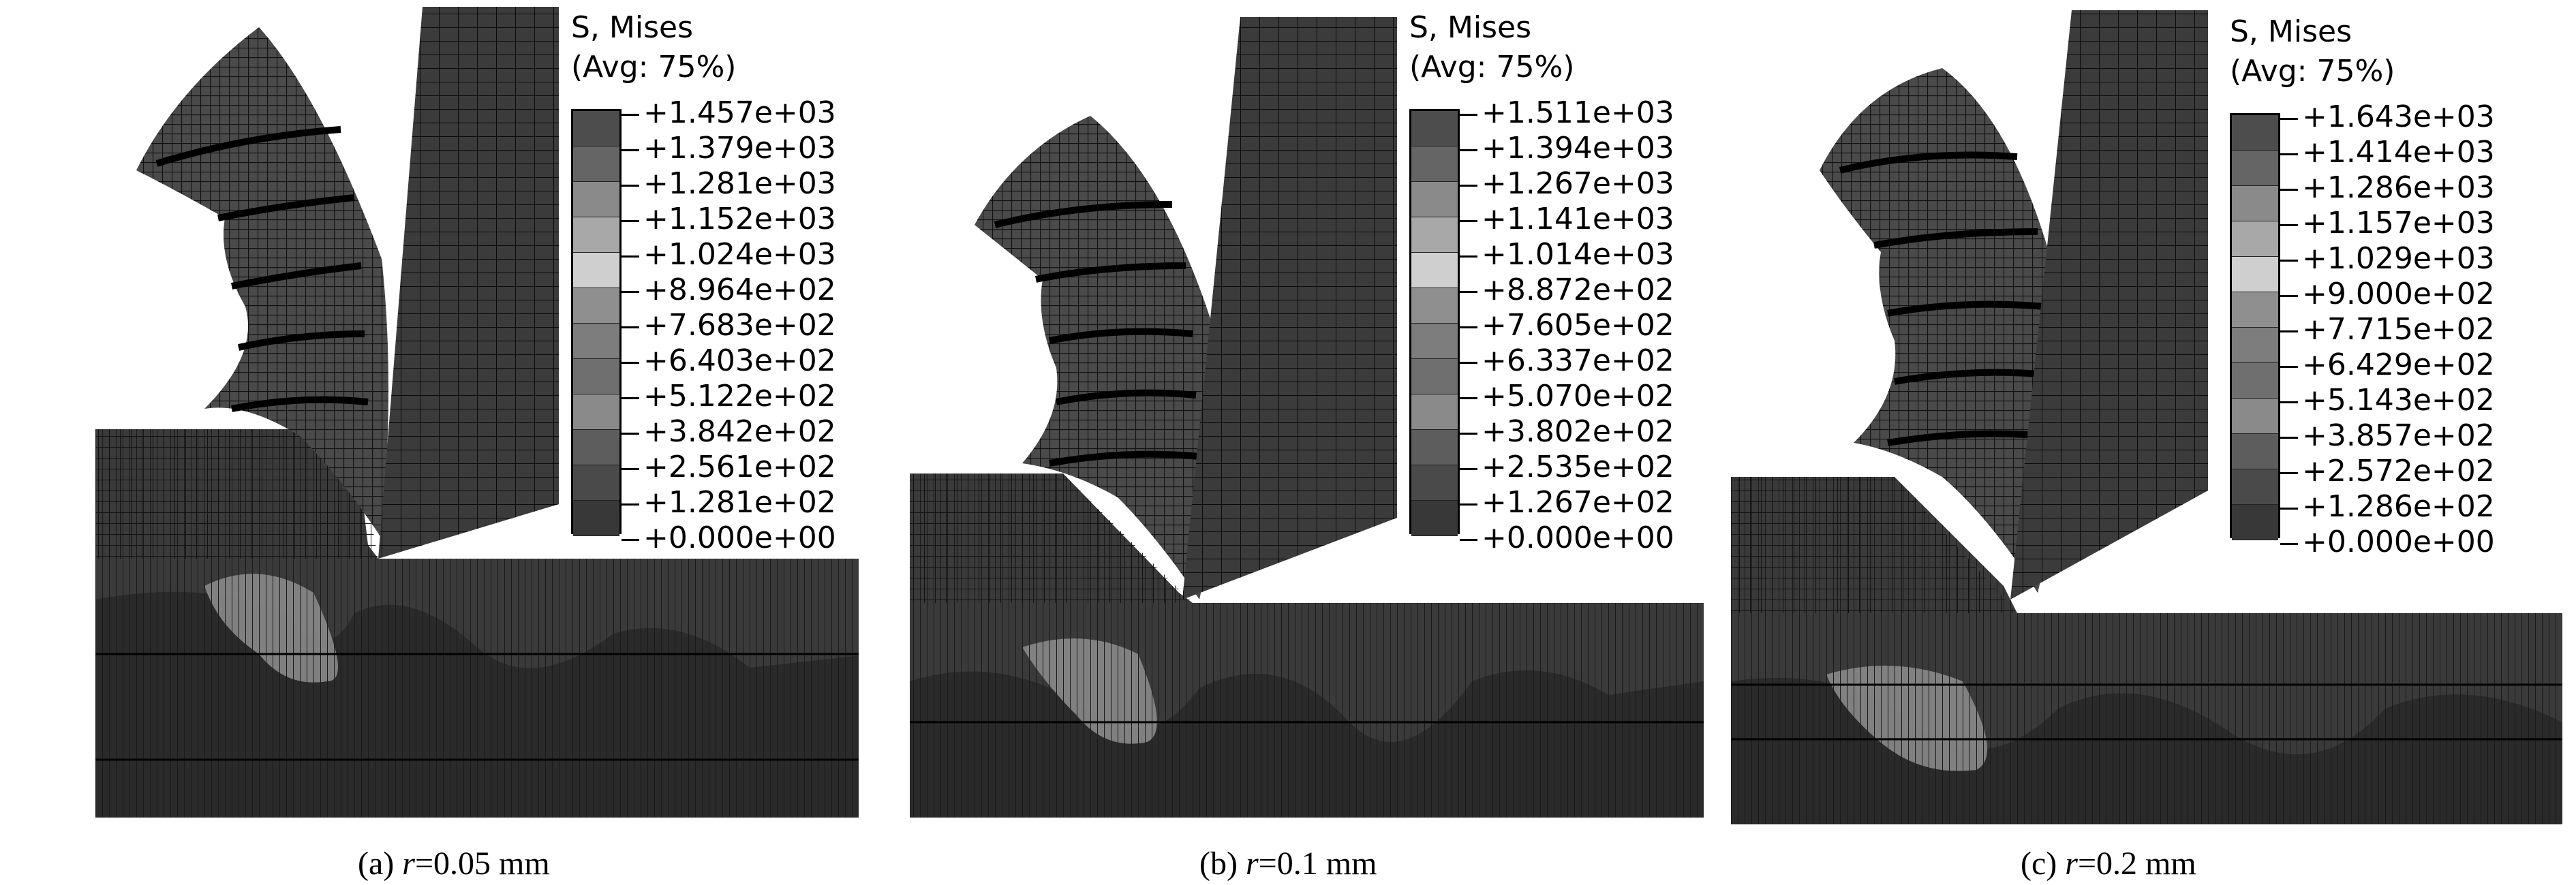 The width and height of the screenshot is (2576, 885). What do you see at coordinates (729, 184) in the screenshot?
I see `legend-tick: +1.281e+03` at bounding box center [729, 184].